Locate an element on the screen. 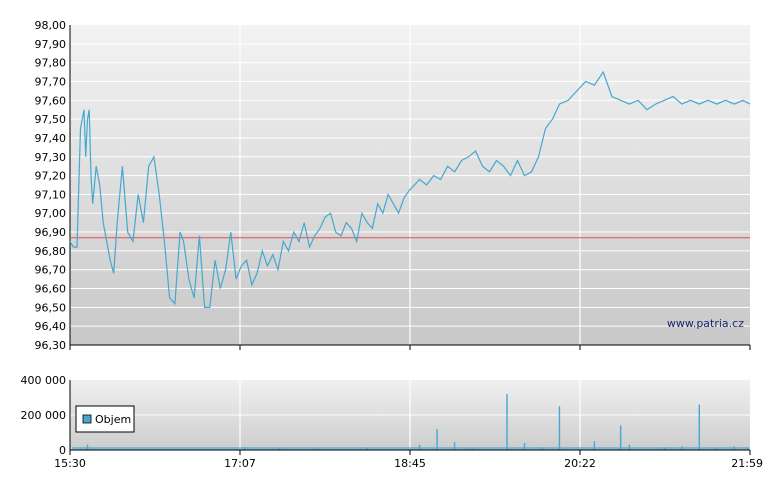 The width and height of the screenshot is (780, 490). volume-legend: Objem is located at coordinates (105, 419).